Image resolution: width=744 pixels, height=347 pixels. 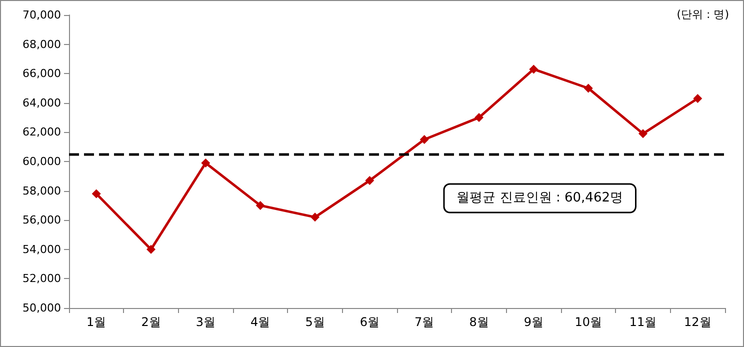 What do you see at coordinates (260, 322) in the screenshot?
I see `x-tick-label: 4월` at bounding box center [260, 322].